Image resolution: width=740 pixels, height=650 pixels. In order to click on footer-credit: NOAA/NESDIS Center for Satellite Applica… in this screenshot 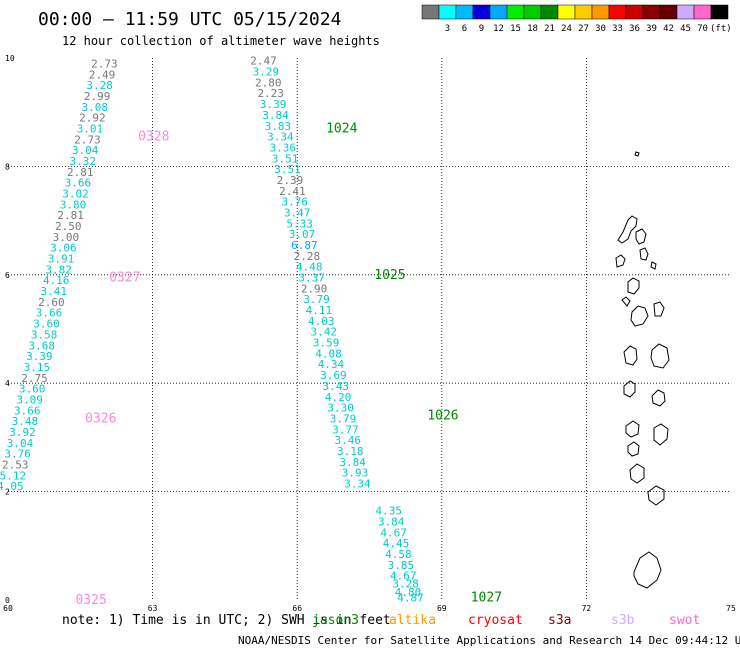, I will do `click(489, 640)`.